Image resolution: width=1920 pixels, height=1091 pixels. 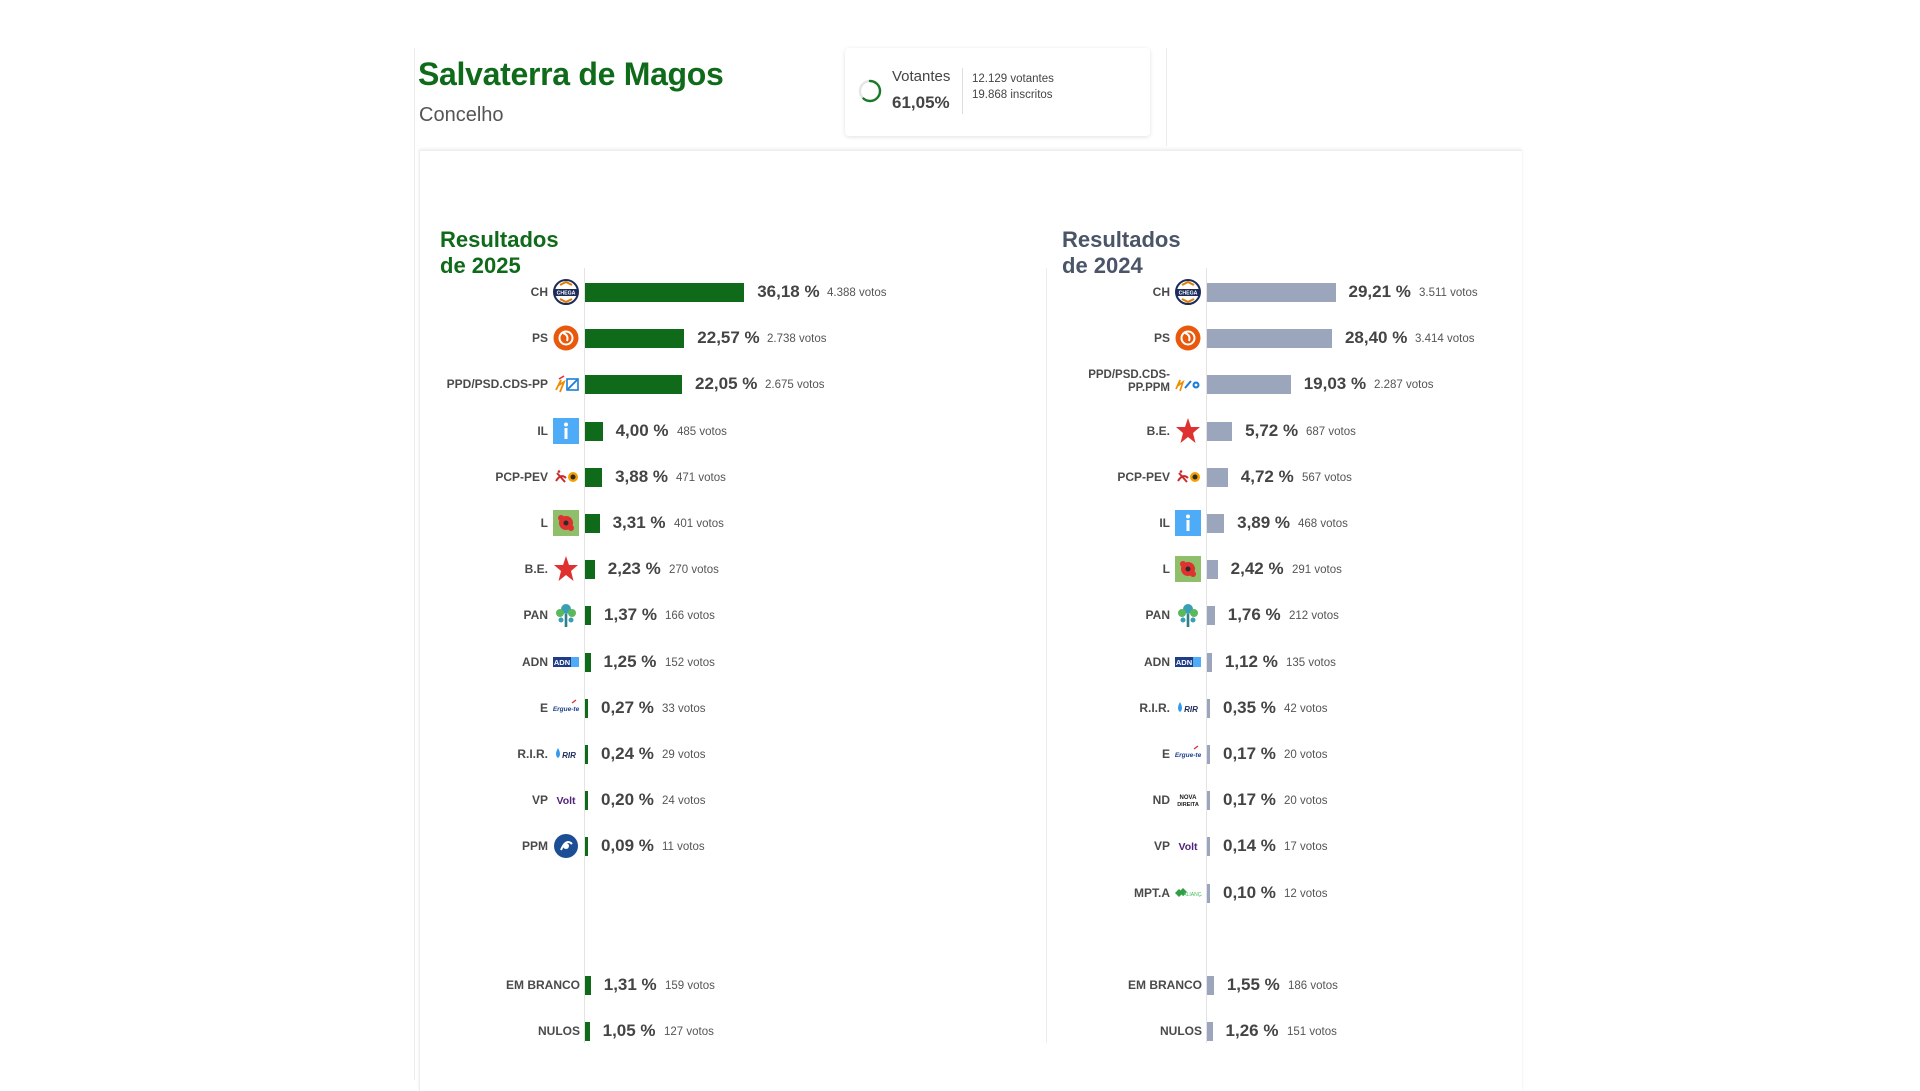 What do you see at coordinates (1149, 388) in the screenshot?
I see `party-name-line: PP.PPM` at bounding box center [1149, 388].